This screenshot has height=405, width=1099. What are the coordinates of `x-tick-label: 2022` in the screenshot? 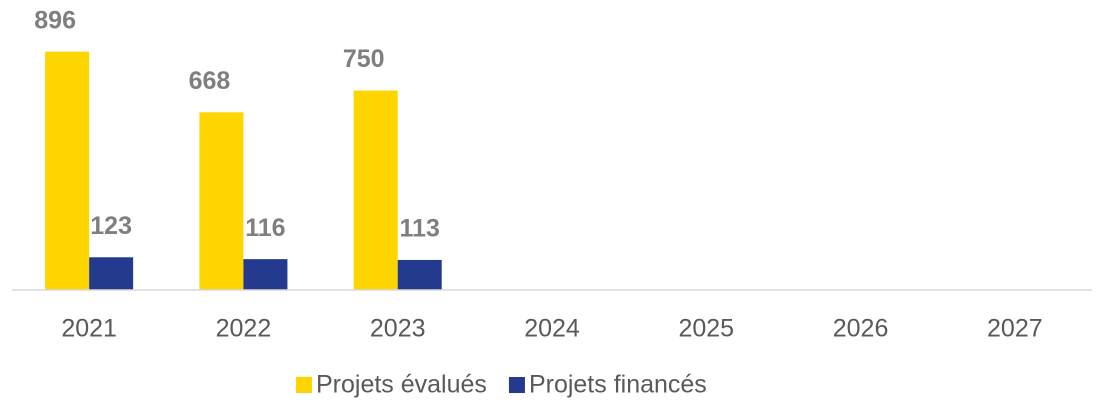 It's located at (244, 329).